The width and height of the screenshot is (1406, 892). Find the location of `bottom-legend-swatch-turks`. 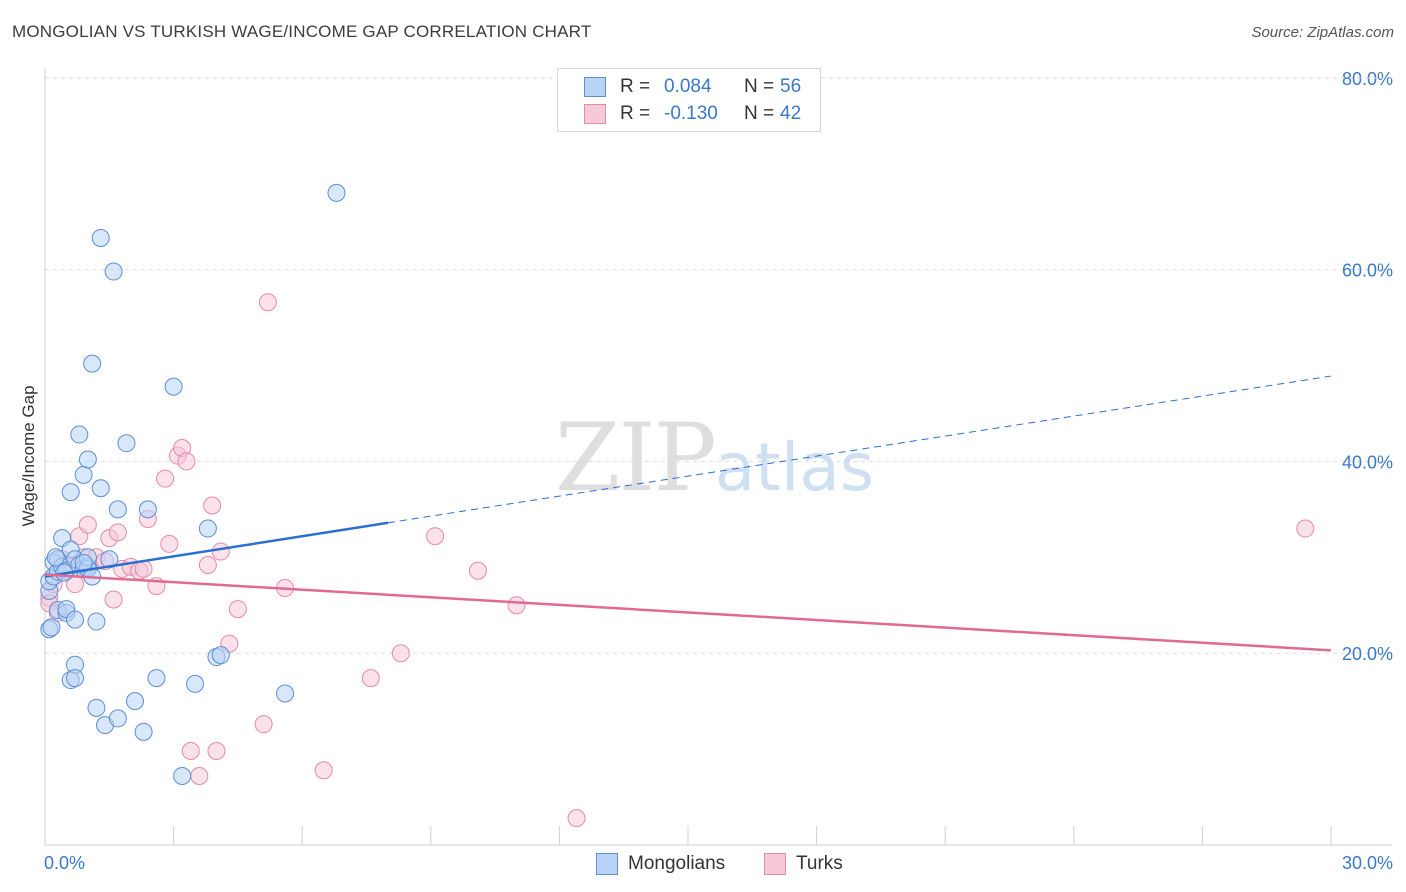

bottom-legend-swatch-turks is located at coordinates (775, 864).